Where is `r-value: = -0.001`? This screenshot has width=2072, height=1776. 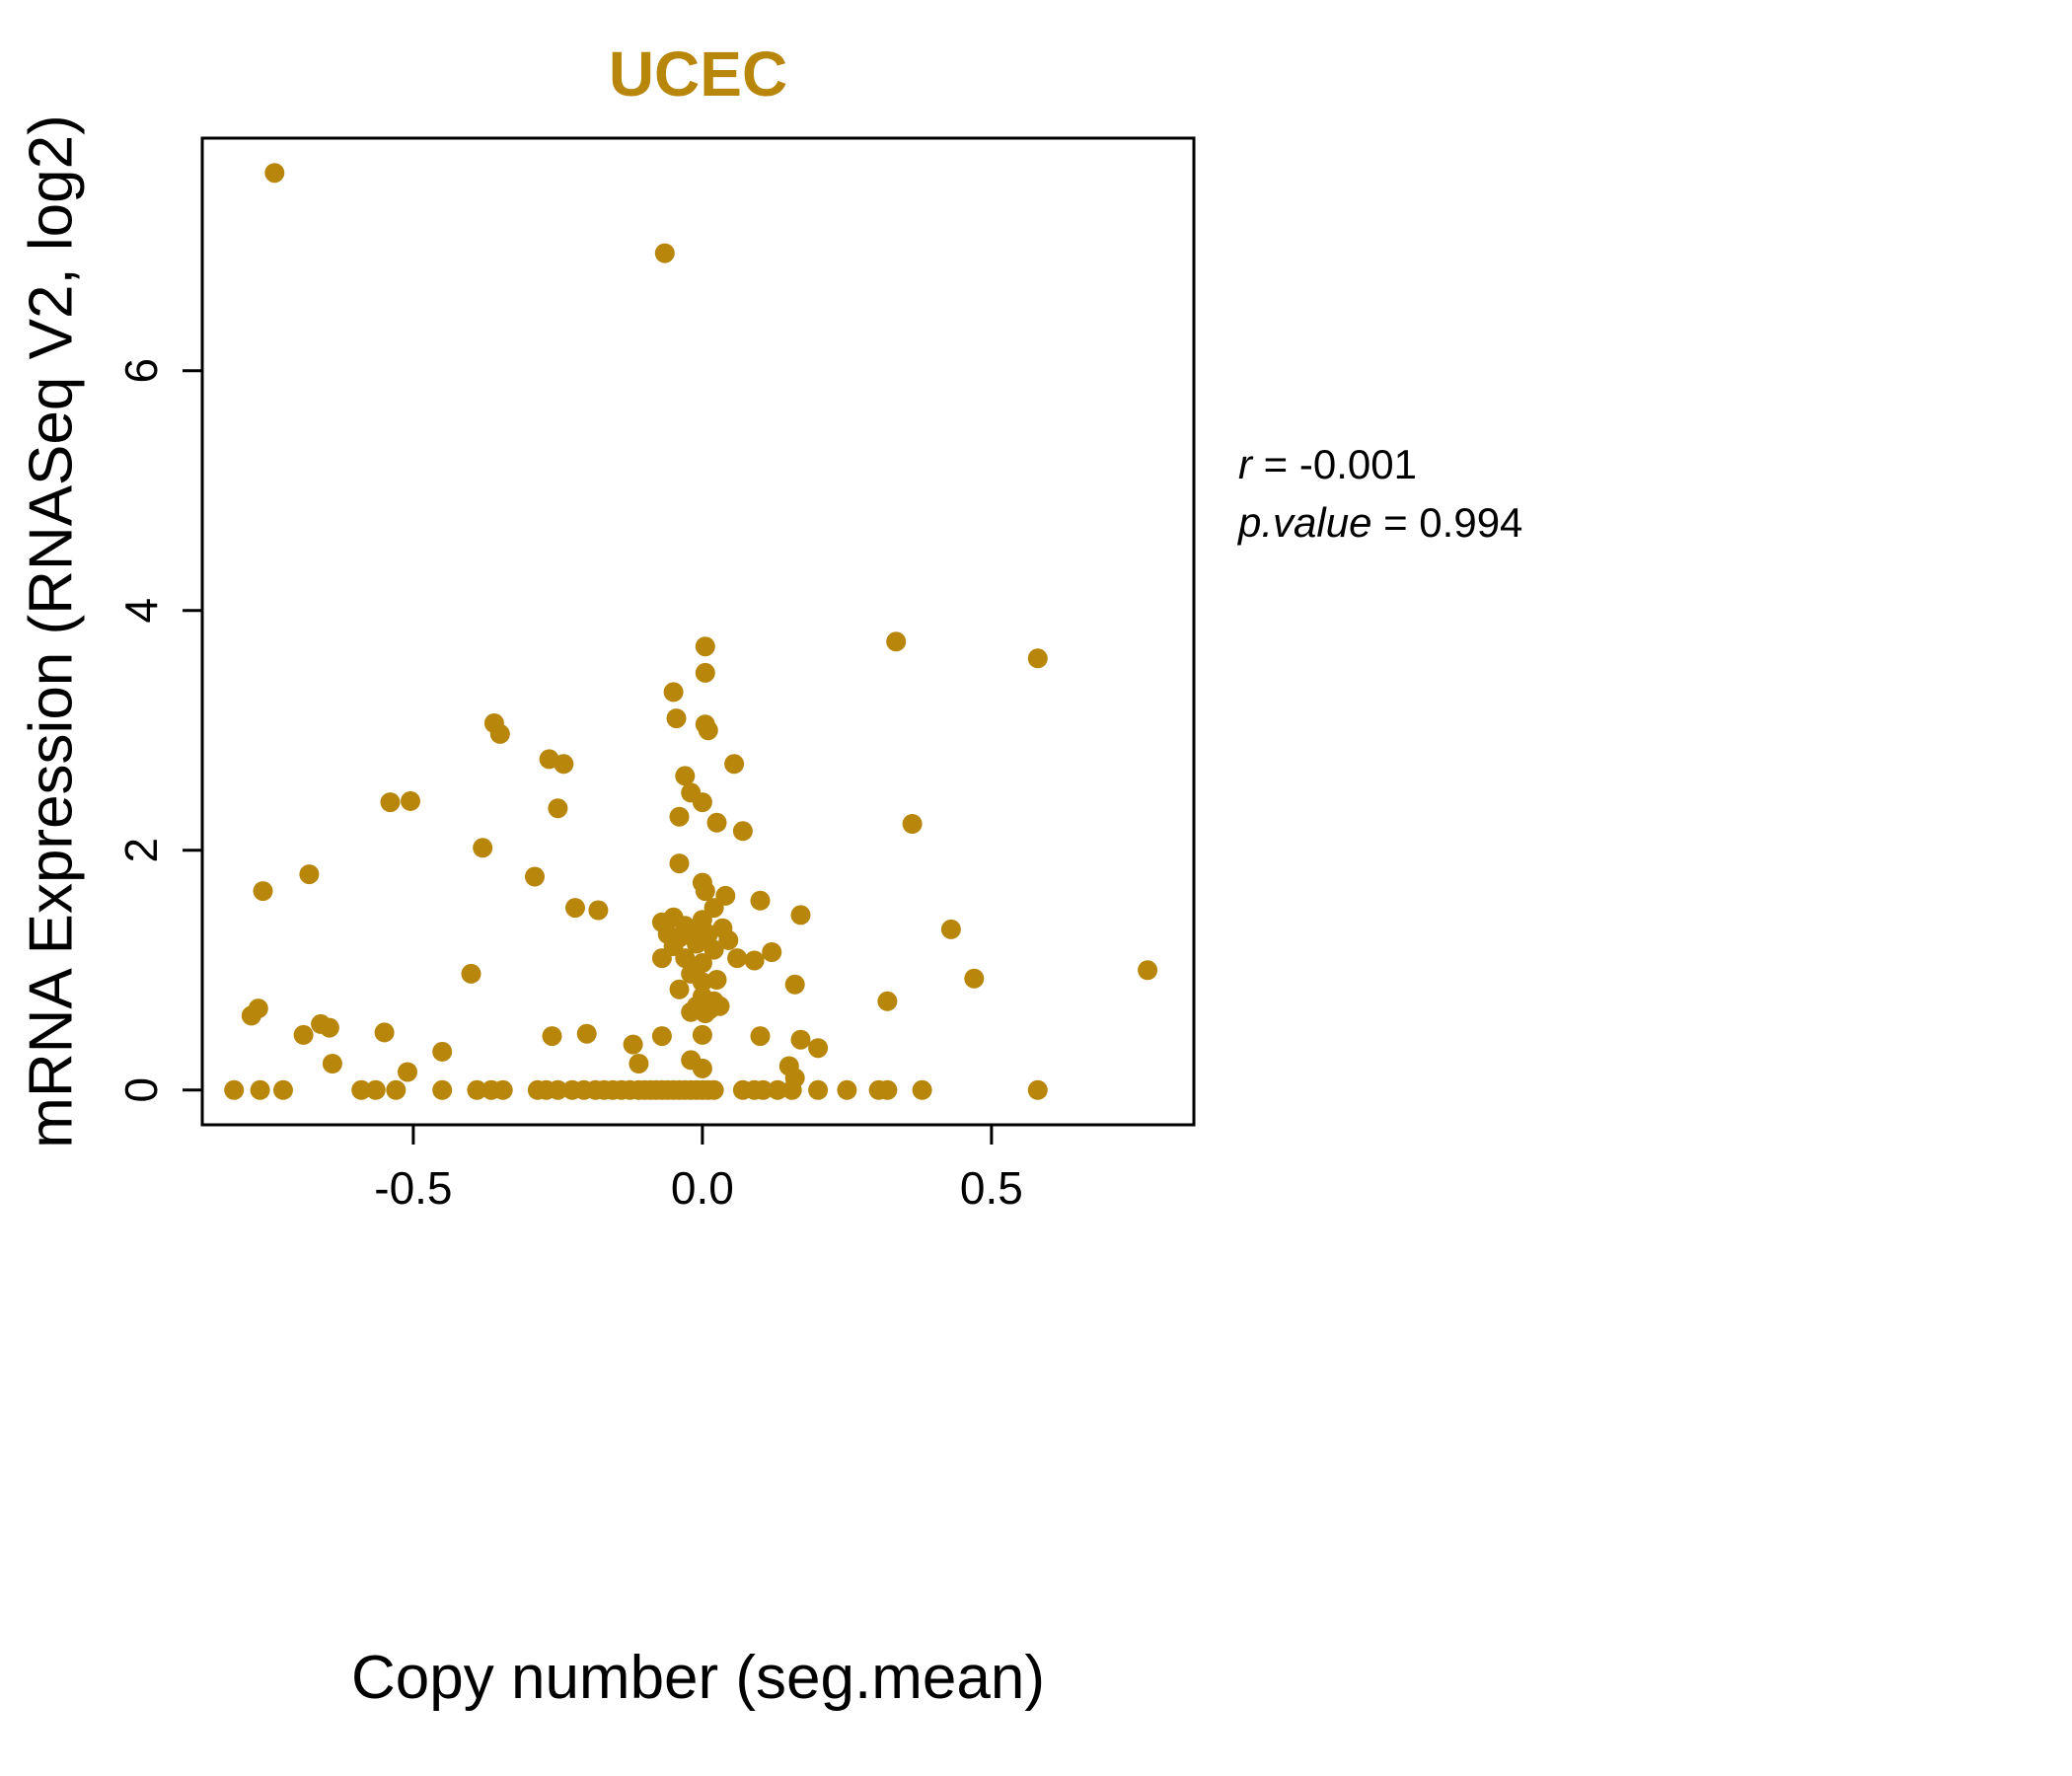 r-value: = -0.001 is located at coordinates (1335, 464).